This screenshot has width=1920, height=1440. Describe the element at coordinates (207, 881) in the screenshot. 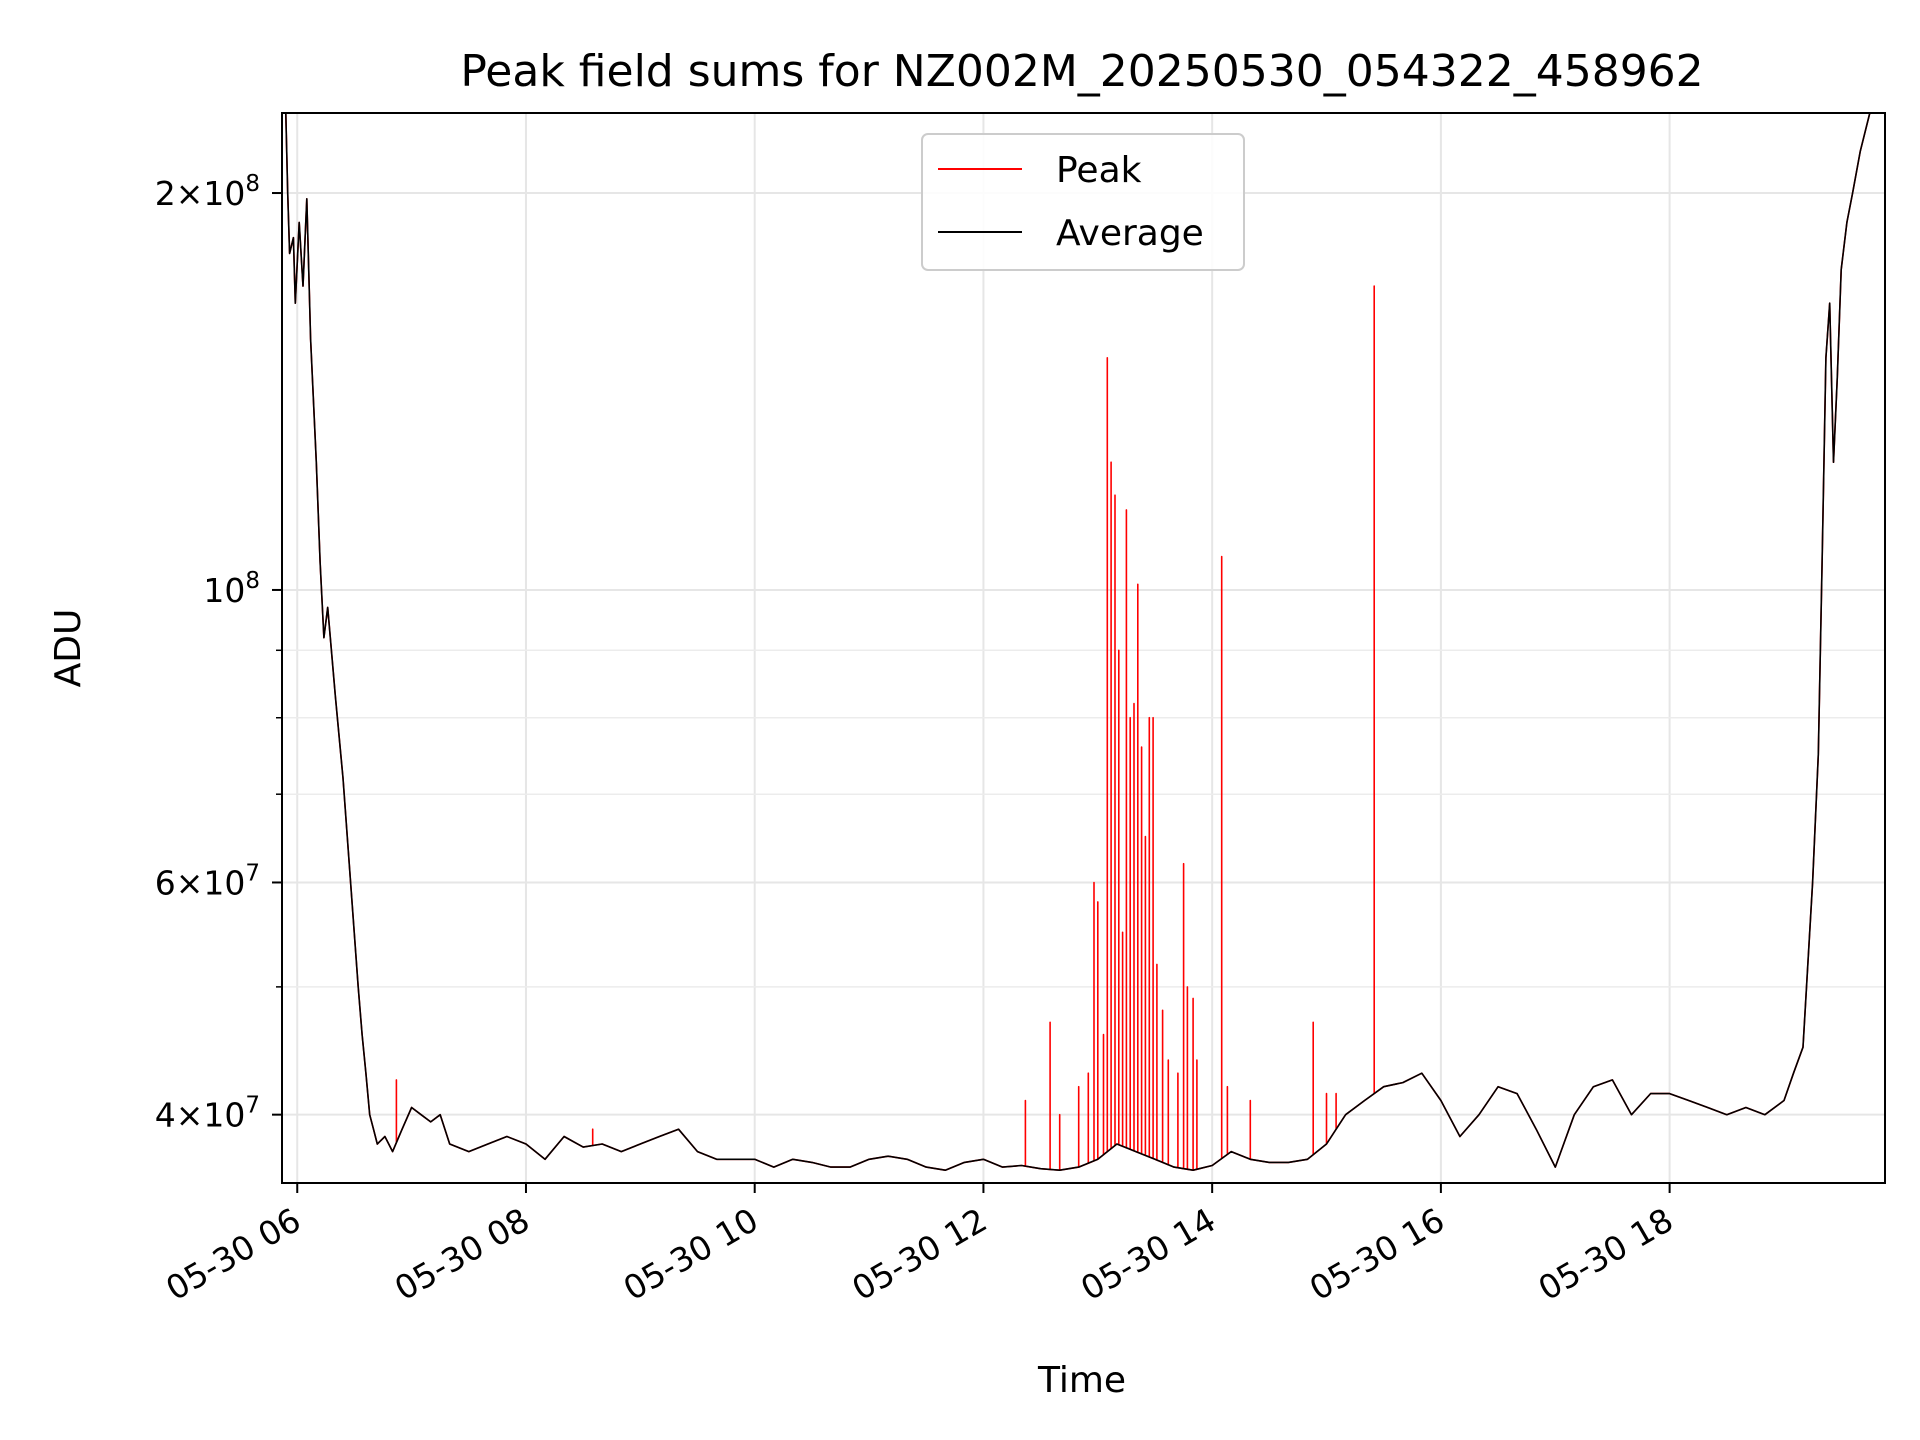

I see `y-tick-label: 6×107` at that location.